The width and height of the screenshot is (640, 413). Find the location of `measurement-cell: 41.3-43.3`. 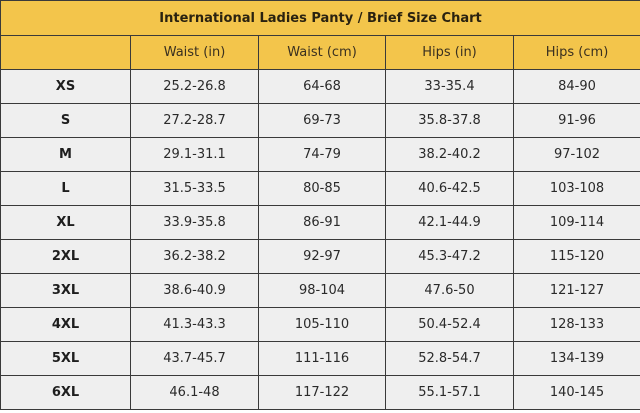

measurement-cell: 41.3-43.3 is located at coordinates (194, 324).